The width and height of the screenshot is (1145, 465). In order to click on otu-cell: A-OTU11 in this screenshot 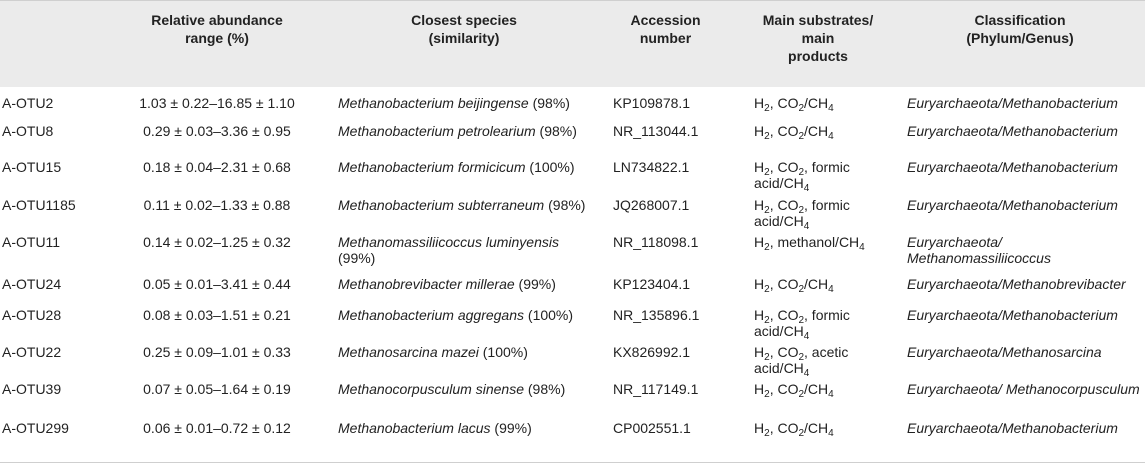, I will do `click(31, 242)`.